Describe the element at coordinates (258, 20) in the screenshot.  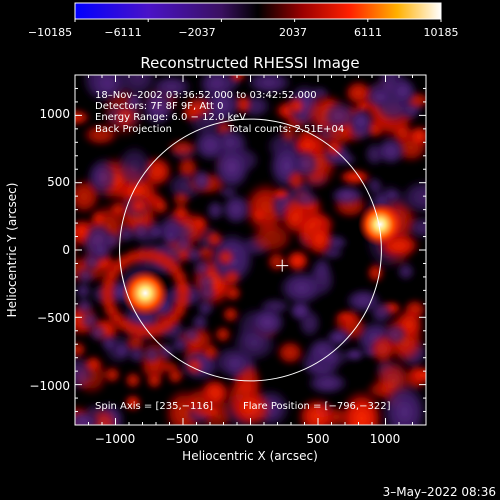
I see `colorbar-ticks` at that location.